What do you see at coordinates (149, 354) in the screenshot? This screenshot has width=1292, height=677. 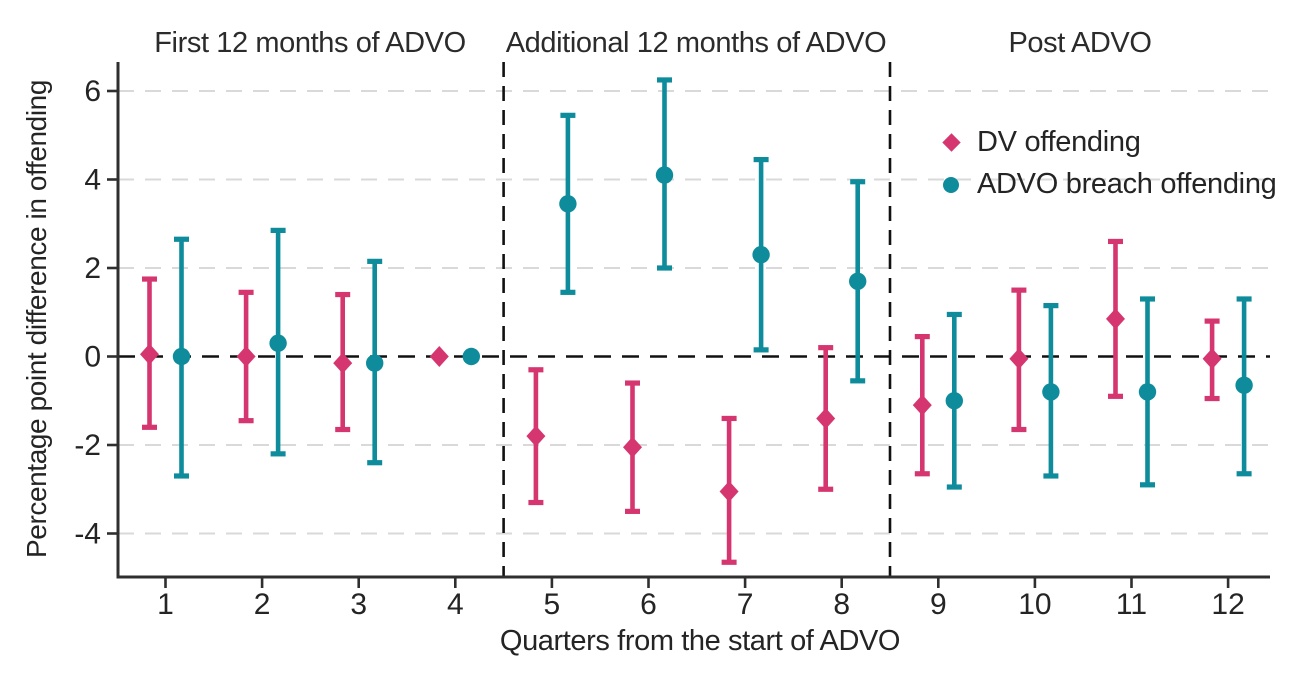 I see `marker-dv-q1` at bounding box center [149, 354].